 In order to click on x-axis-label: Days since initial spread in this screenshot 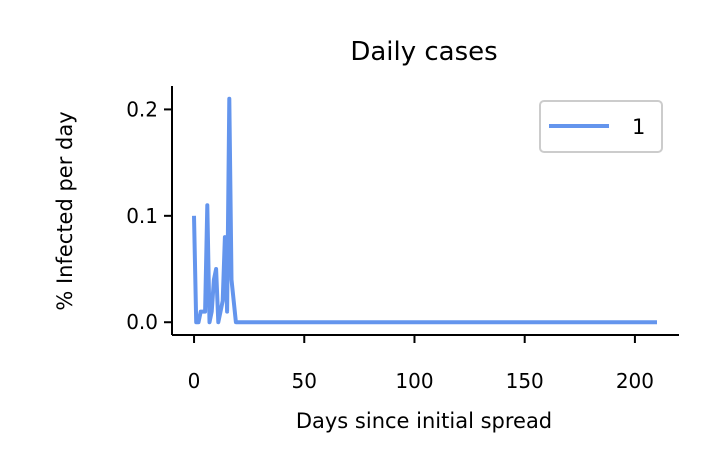, I will do `click(424, 421)`.